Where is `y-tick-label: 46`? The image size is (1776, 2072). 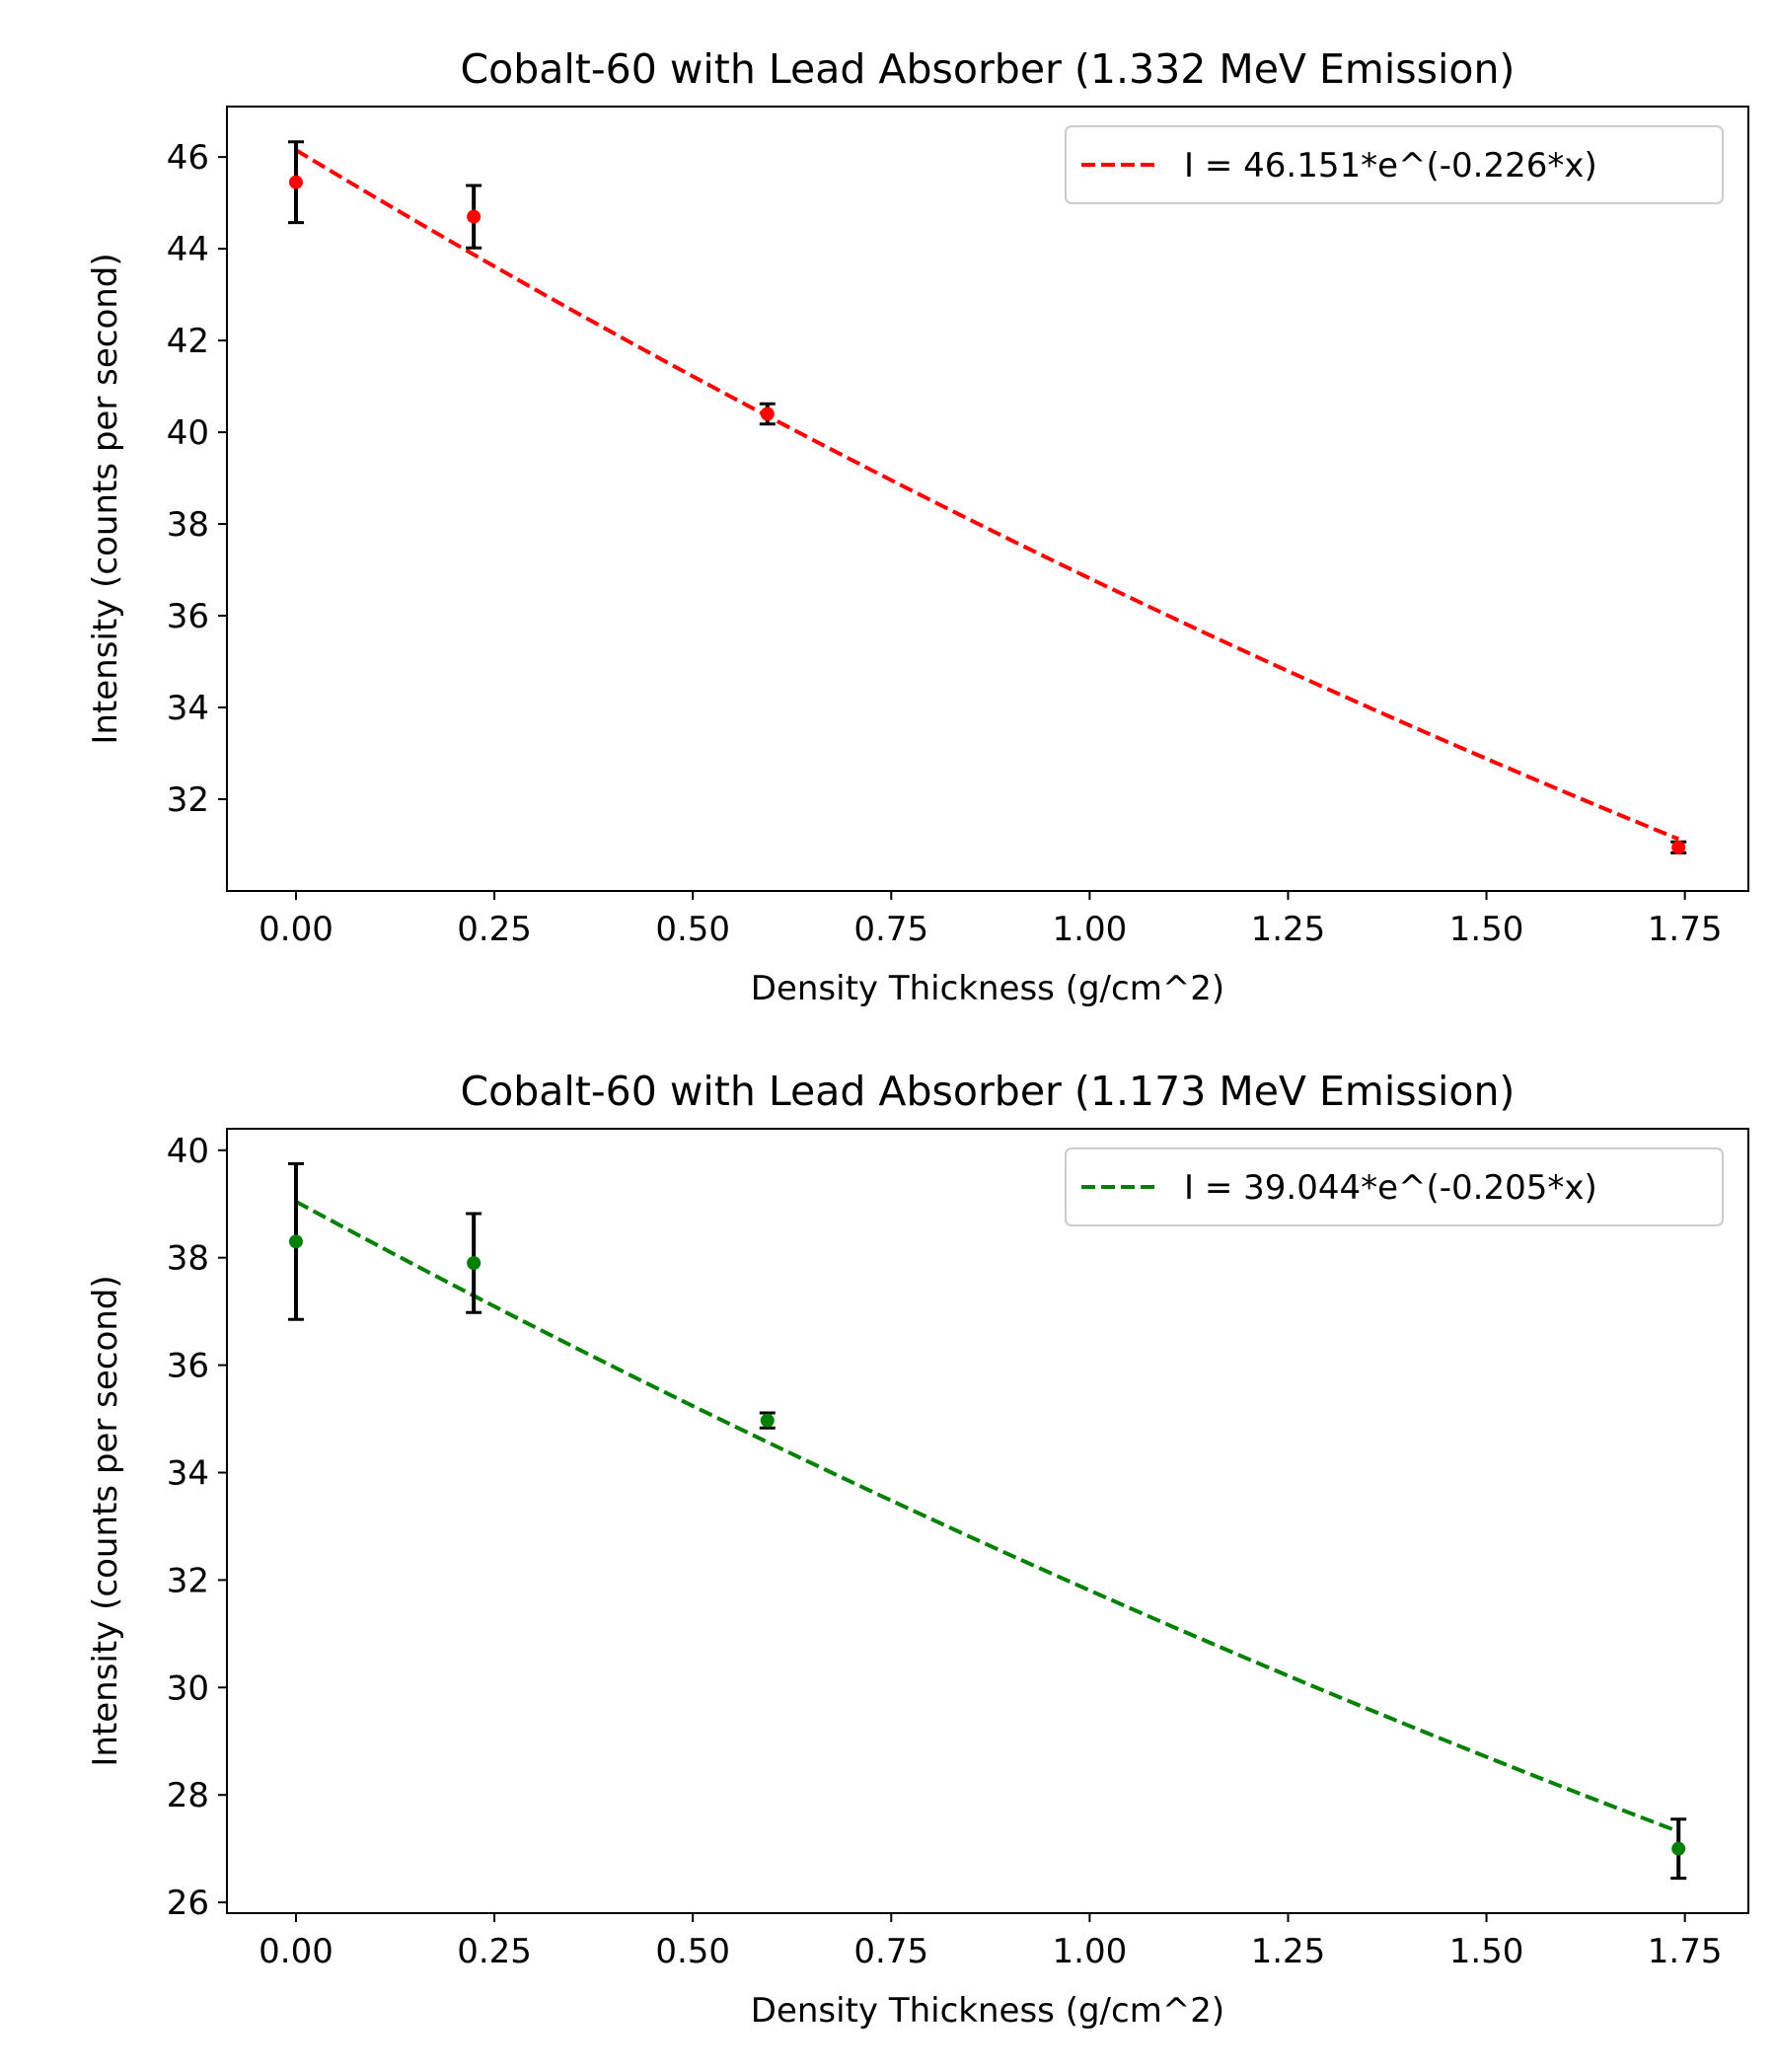 y-tick-label: 46 is located at coordinates (188, 158).